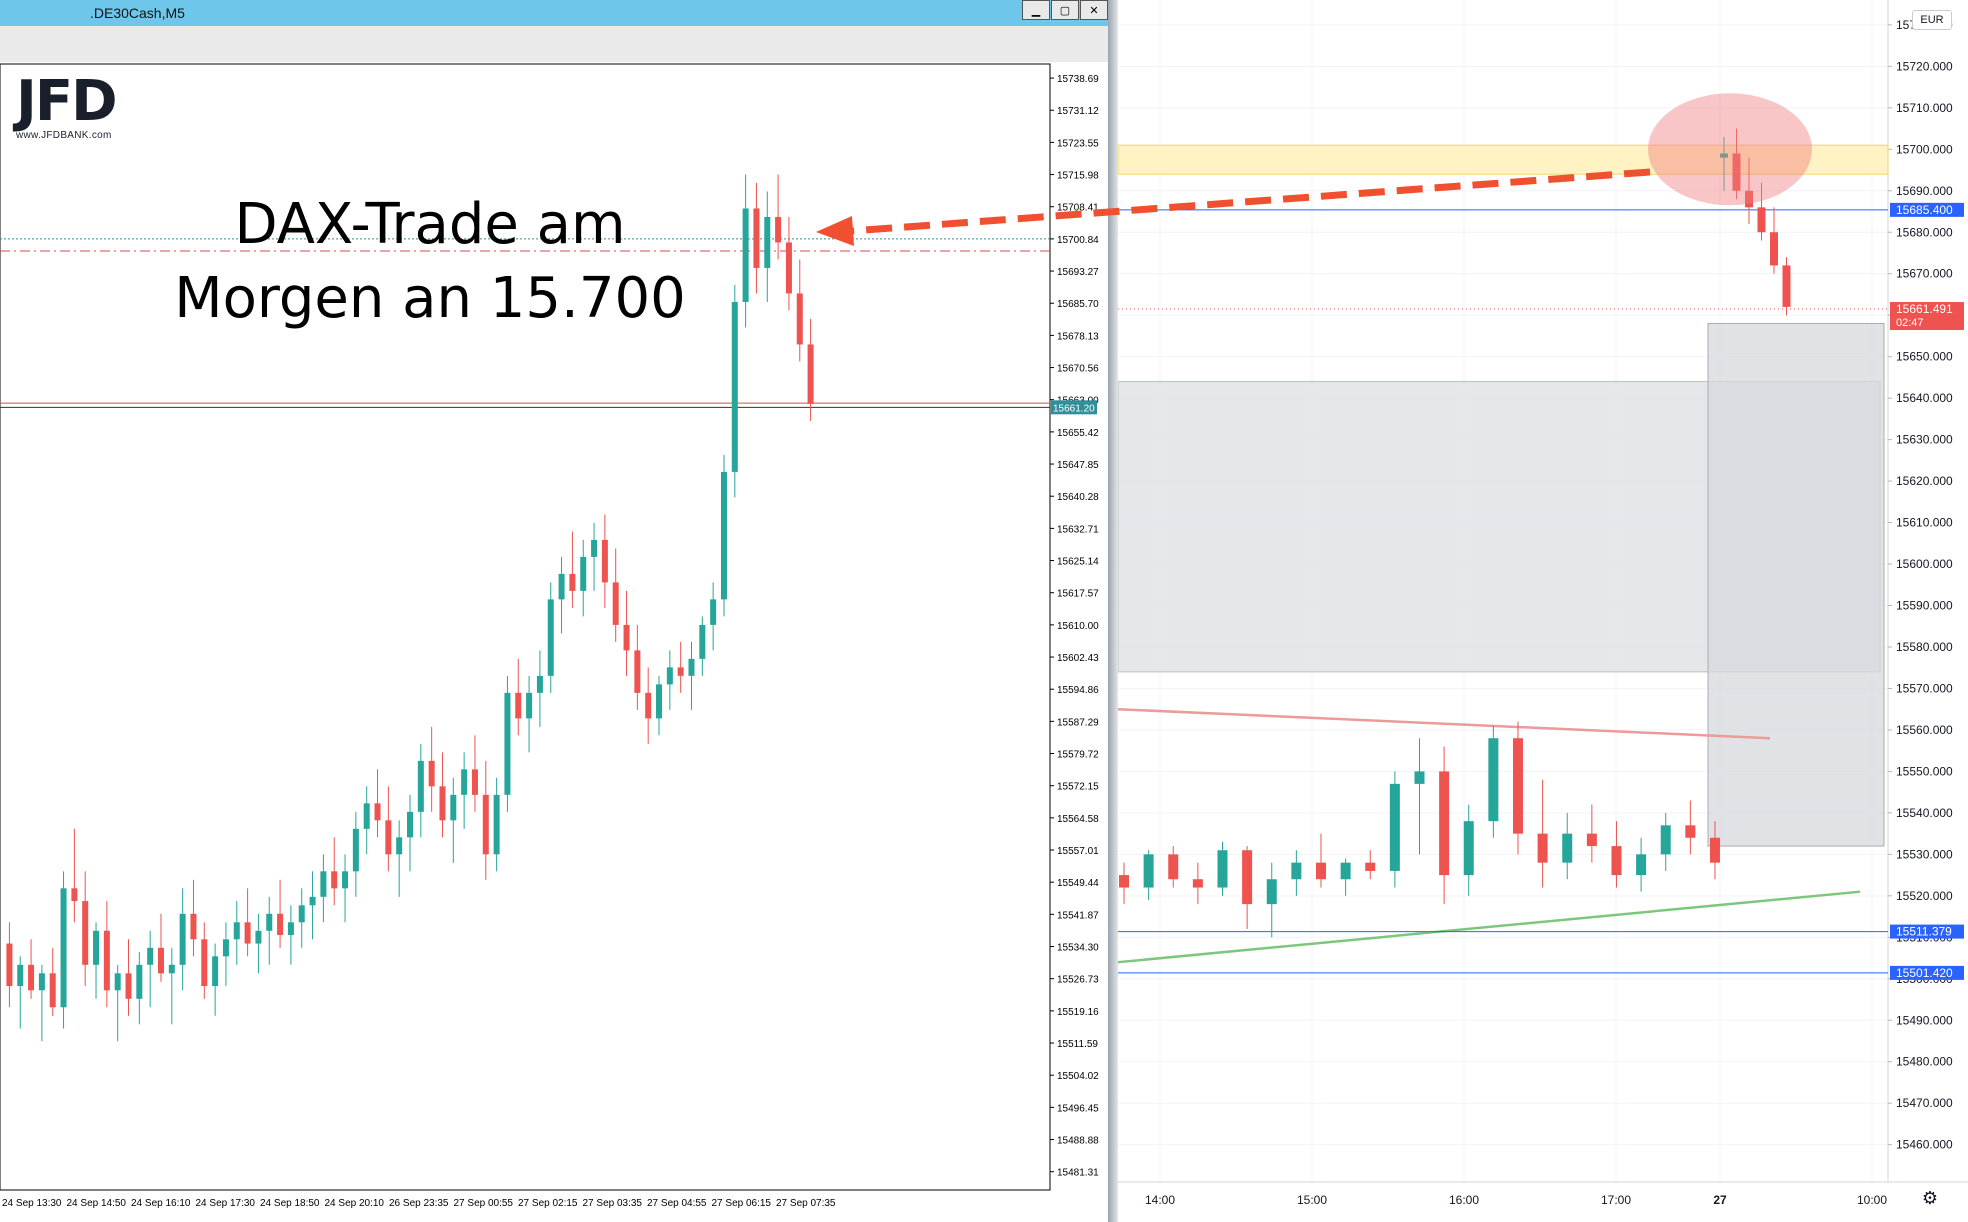  Describe the element at coordinates (64, 135) in the screenshot. I see `logo-url: www.JFDBANK.com` at that location.